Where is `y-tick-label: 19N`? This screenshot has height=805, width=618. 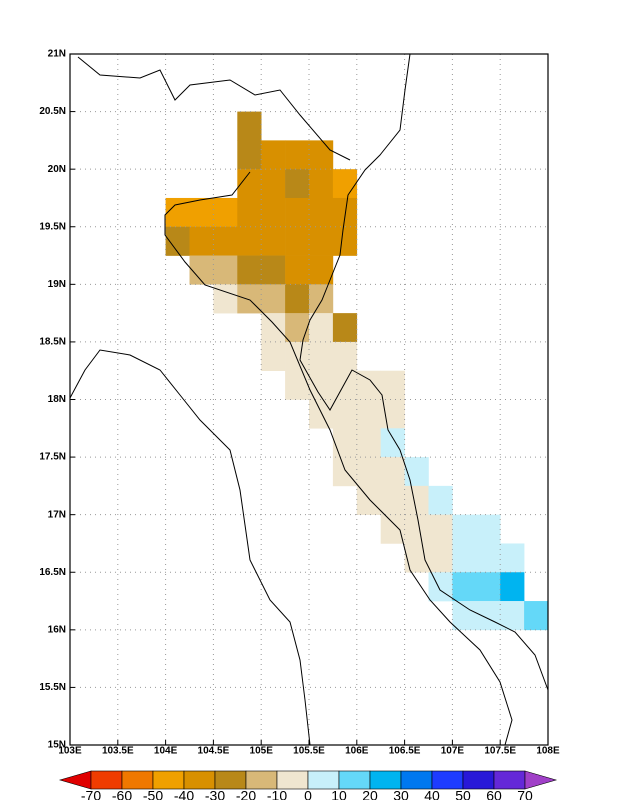
y-tick-label: 19N is located at coordinates (57, 284).